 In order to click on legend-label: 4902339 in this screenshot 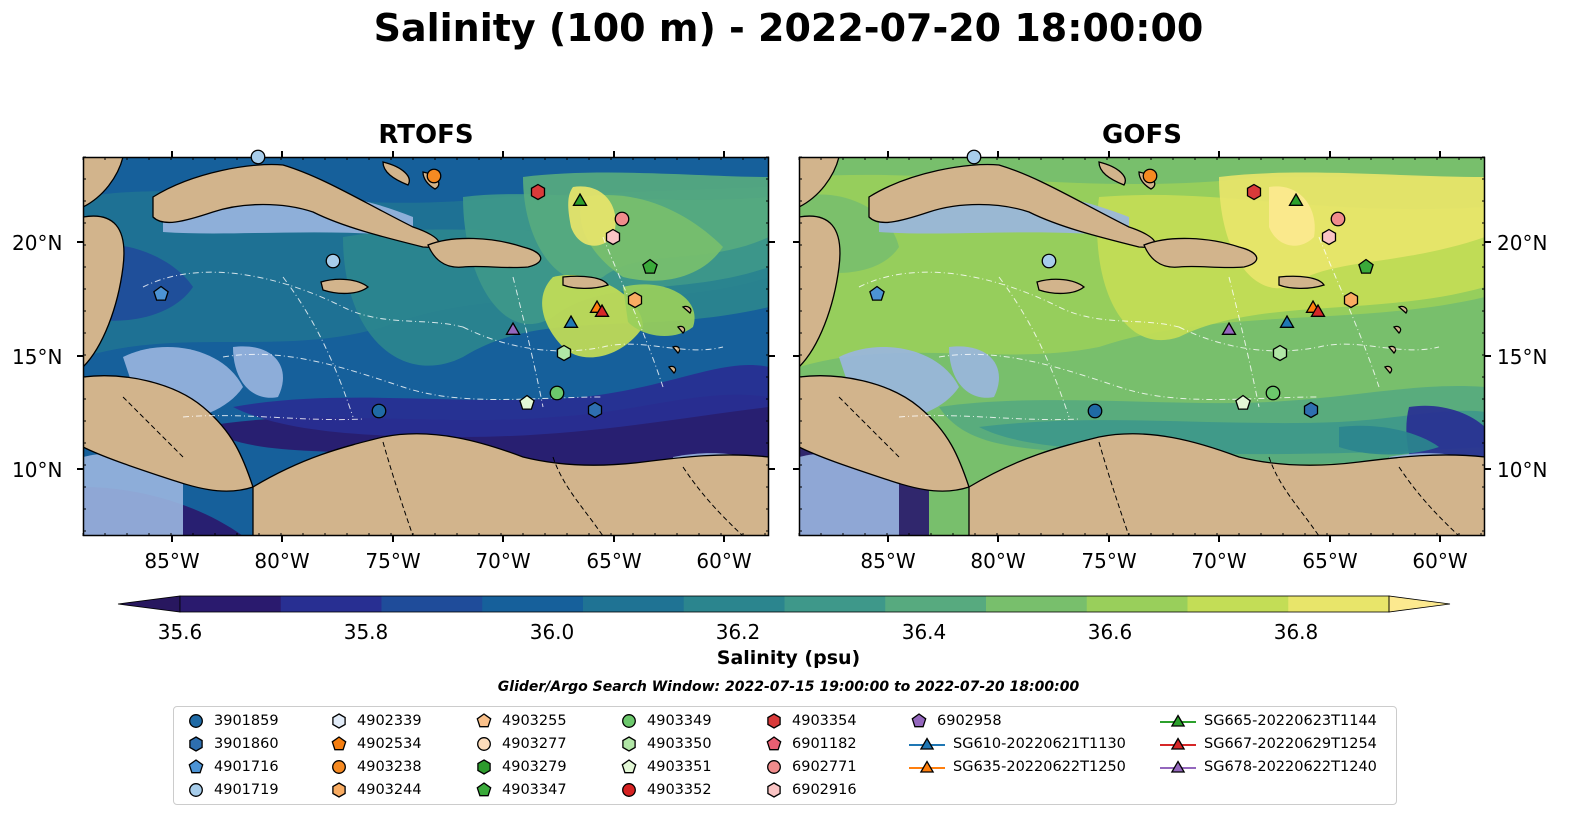, I will do `click(389, 721)`.